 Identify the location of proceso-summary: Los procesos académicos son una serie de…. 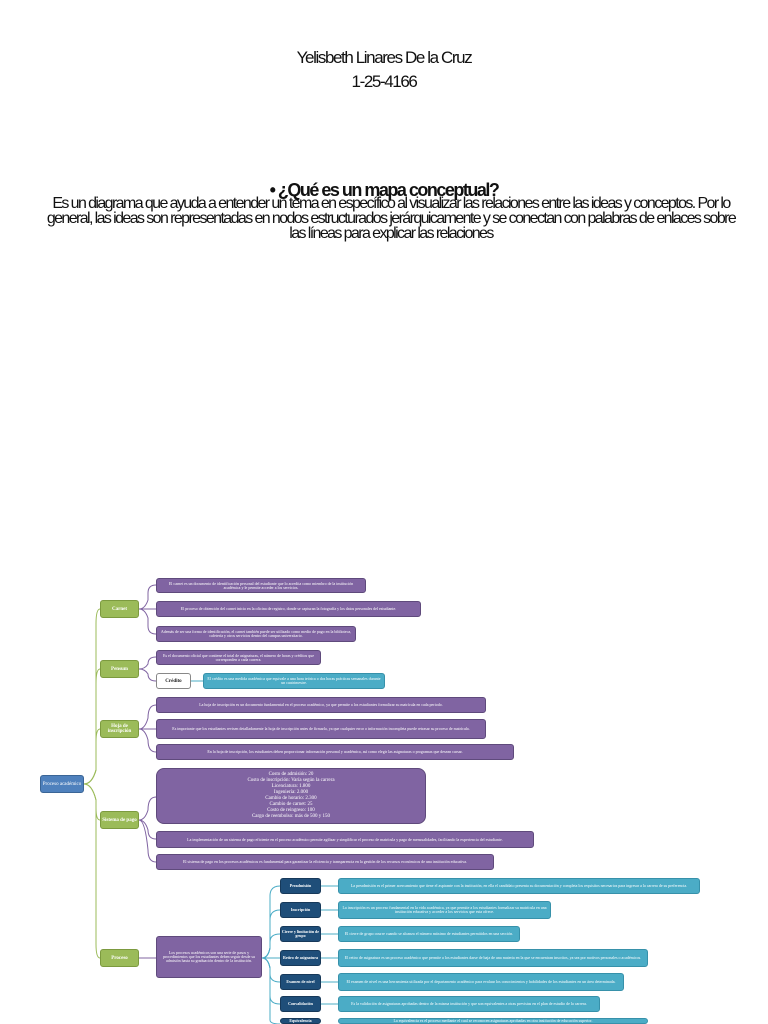
(209, 957).